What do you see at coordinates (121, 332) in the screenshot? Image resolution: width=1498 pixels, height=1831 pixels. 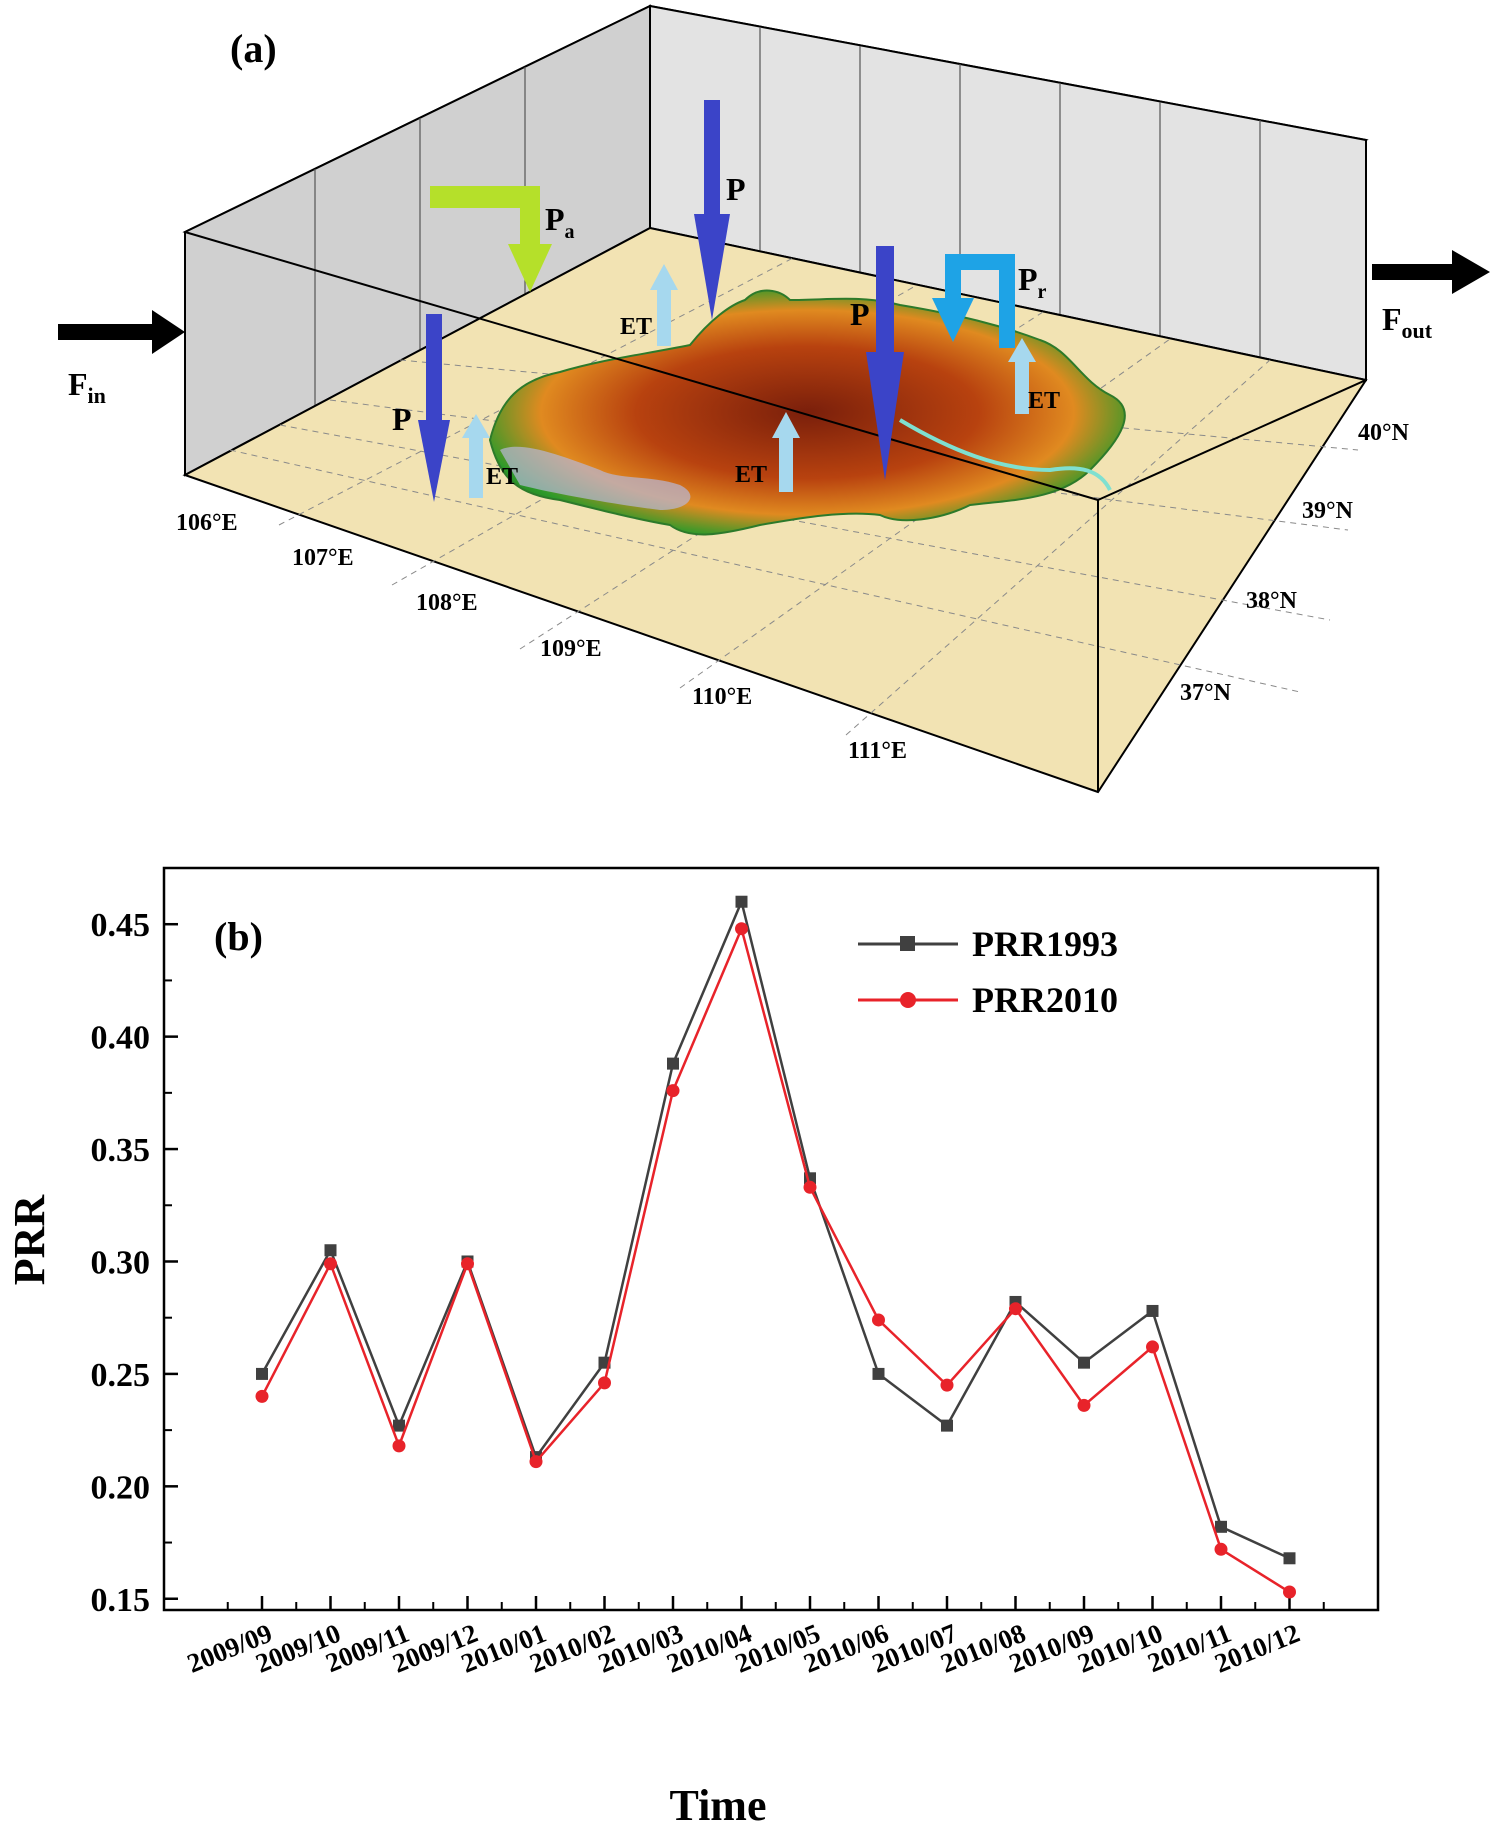 I see `flux-in-arrow` at bounding box center [121, 332].